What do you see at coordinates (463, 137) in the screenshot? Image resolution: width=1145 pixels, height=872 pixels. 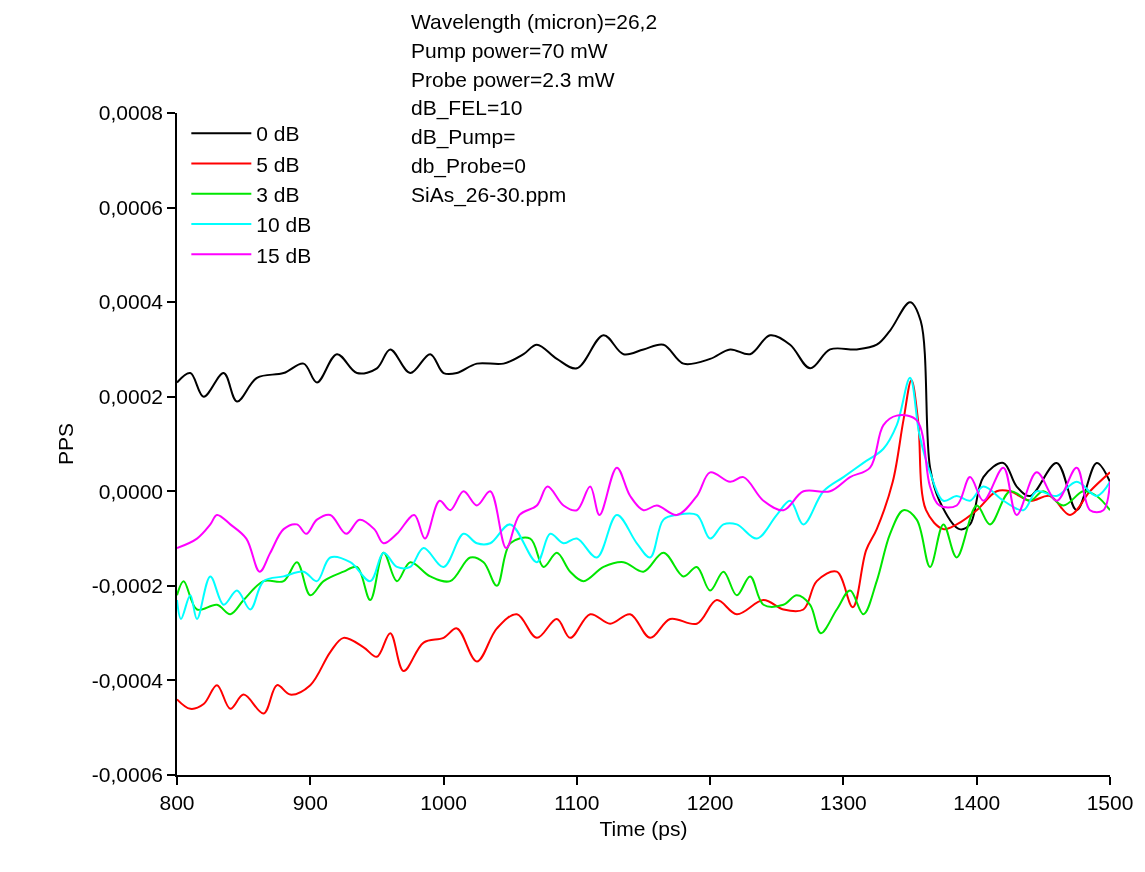 I see `annotation: dB_Pump=` at bounding box center [463, 137].